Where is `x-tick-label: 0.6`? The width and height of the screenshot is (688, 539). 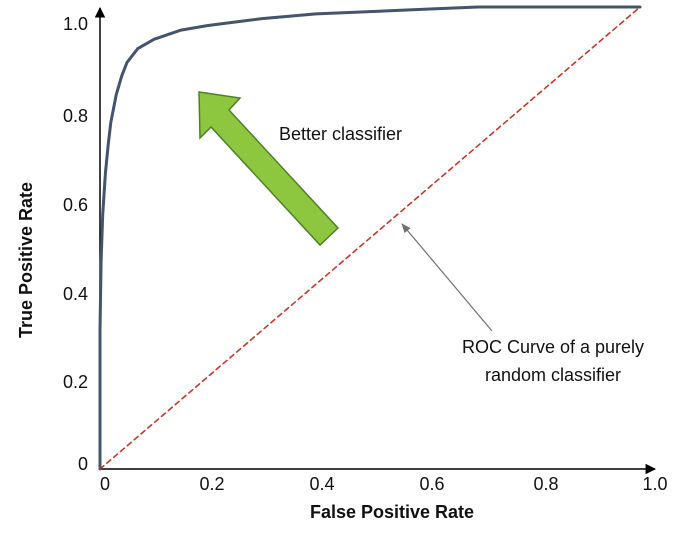 x-tick-label: 0.6 is located at coordinates (431, 484).